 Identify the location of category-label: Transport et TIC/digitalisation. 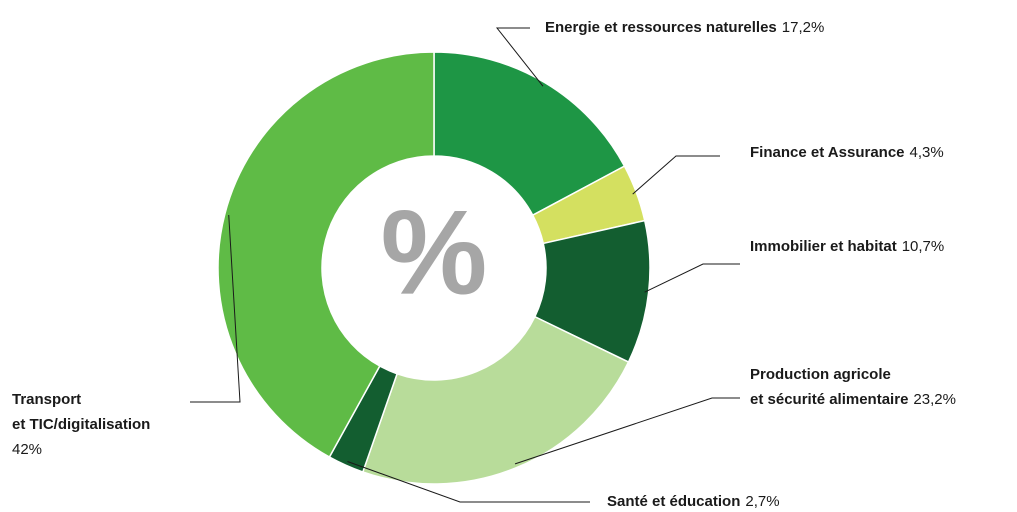
(81, 412).